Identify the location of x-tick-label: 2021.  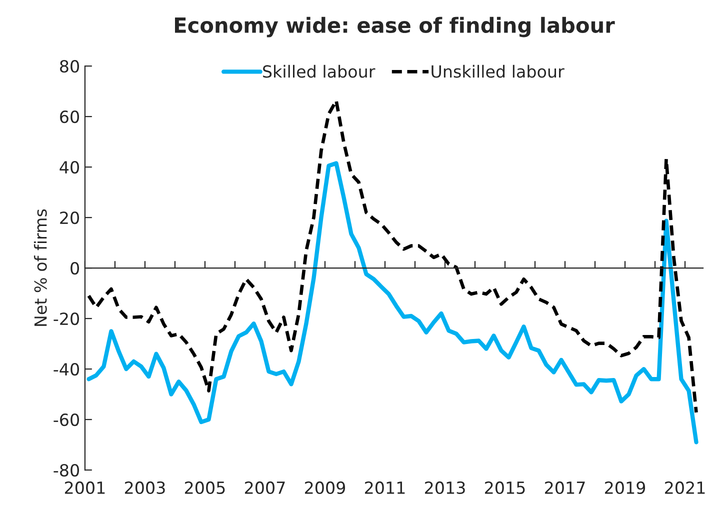
(685, 487).